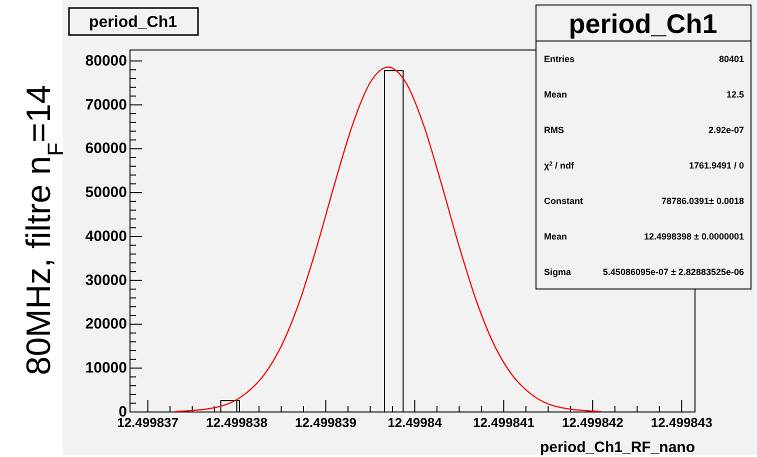  What do you see at coordinates (503, 422) in the screenshot?
I see `x-tick-label: 12.499841` at bounding box center [503, 422].